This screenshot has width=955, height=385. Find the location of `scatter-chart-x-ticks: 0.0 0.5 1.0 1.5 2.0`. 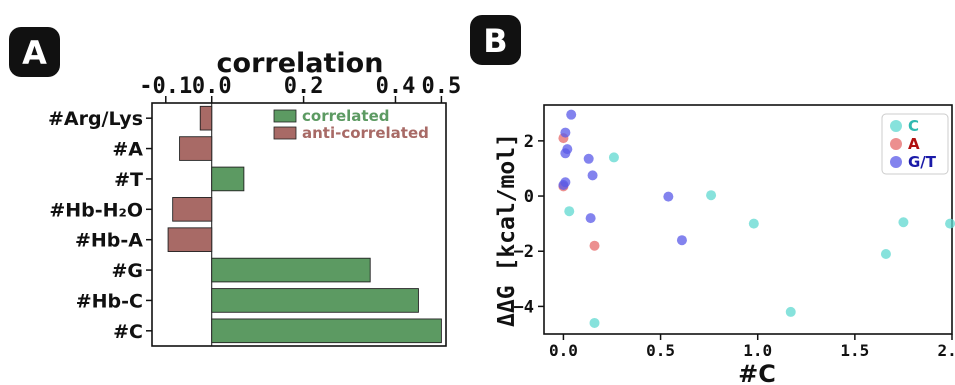

scatter-chart-x-ticks: 0.0 0.5 1.0 1.5 2.0 is located at coordinates (752, 347).